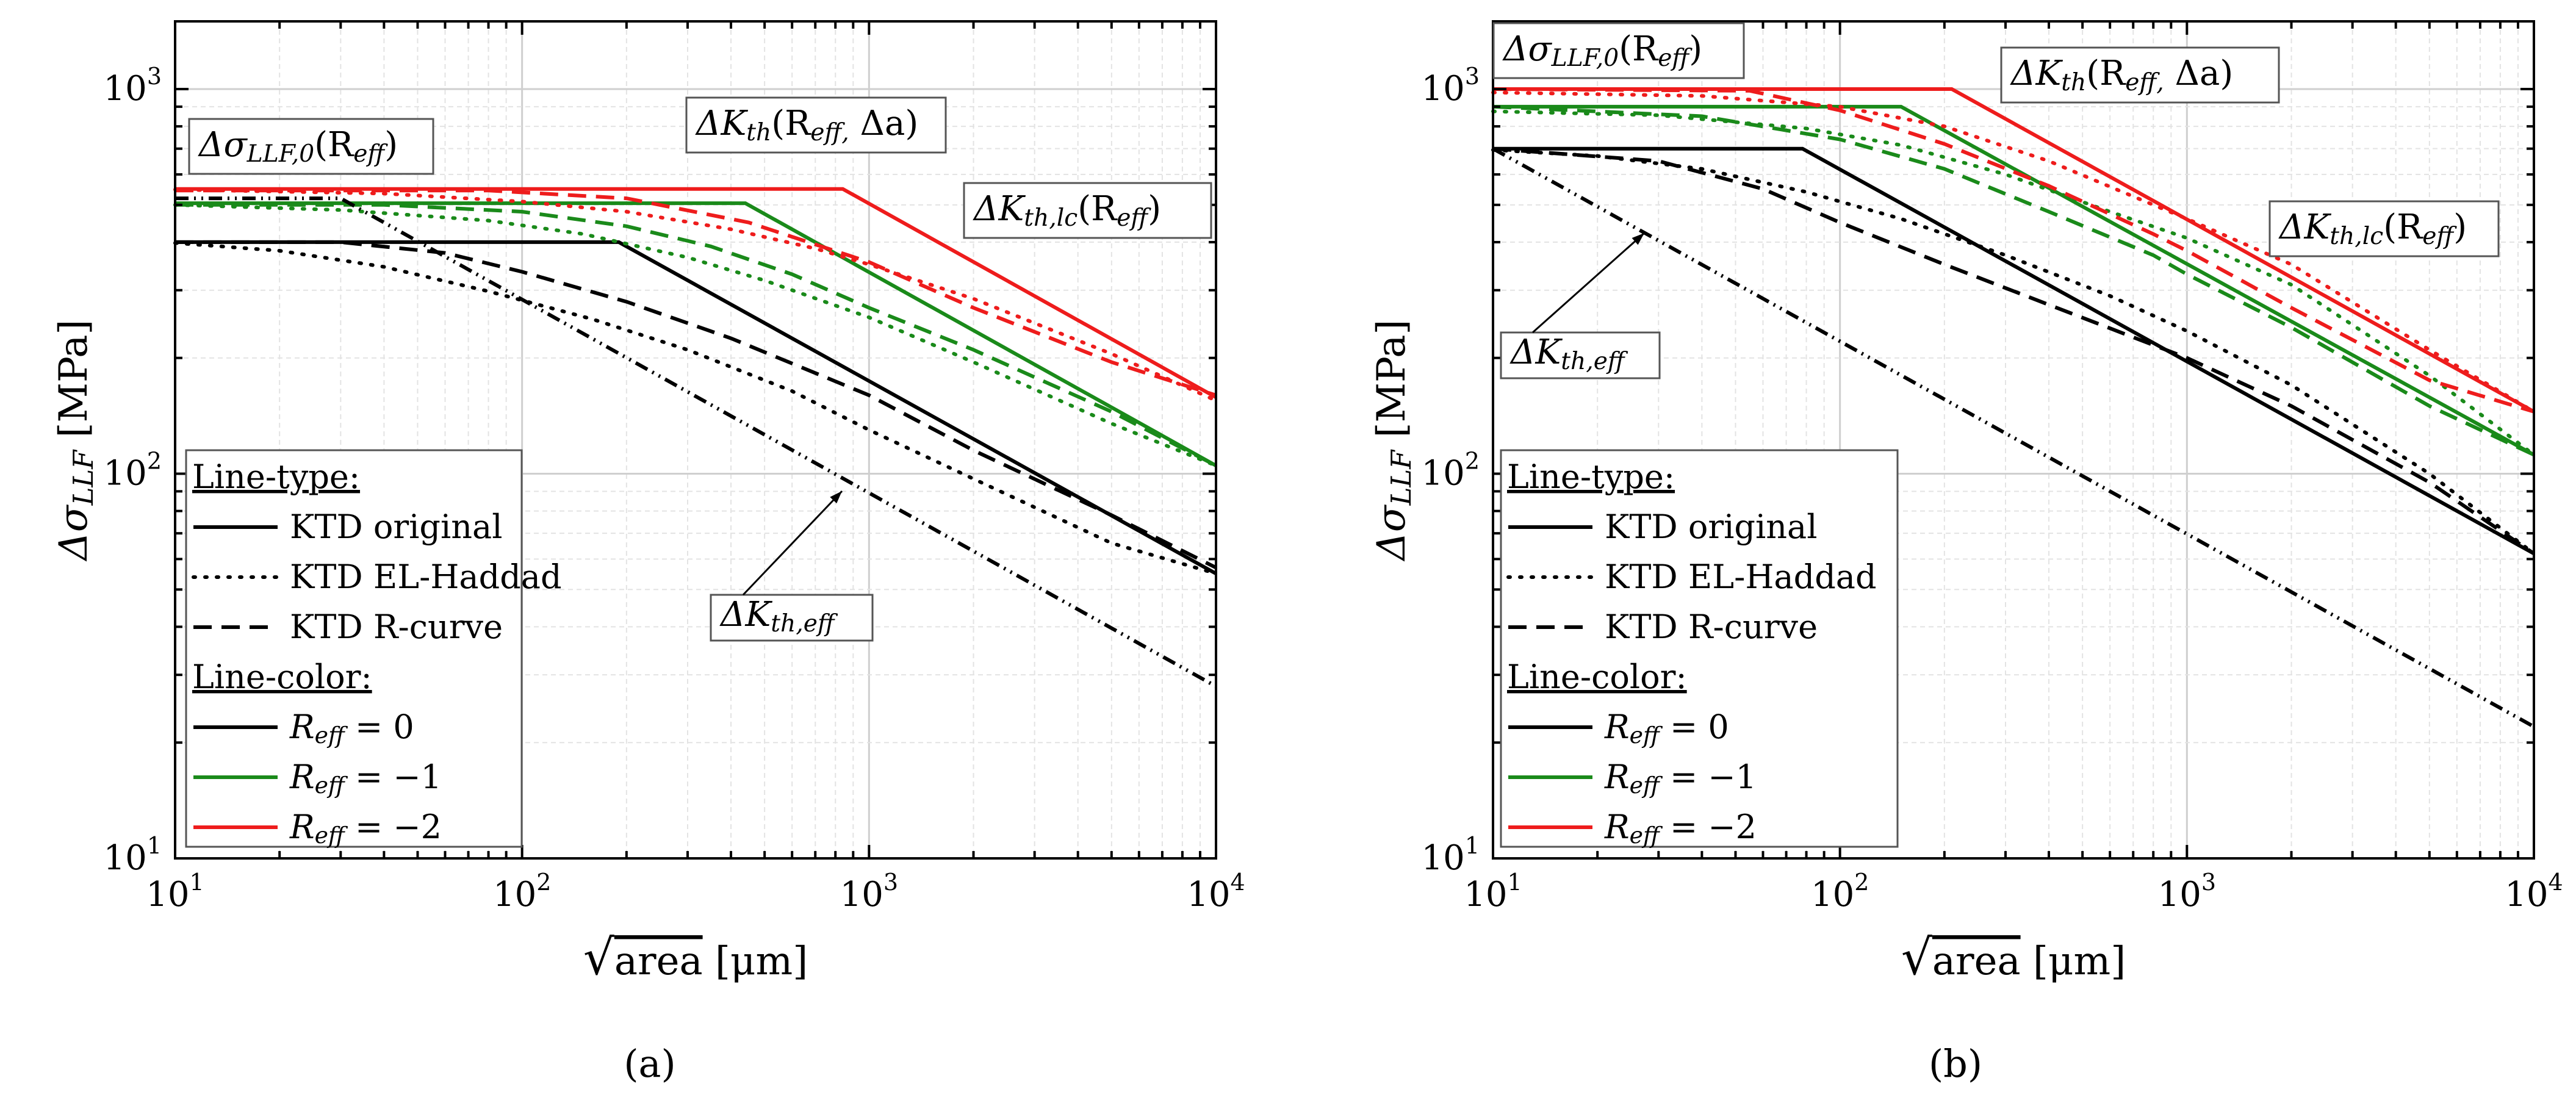  I want to click on panel-label-b: (b), so click(1955, 1063).